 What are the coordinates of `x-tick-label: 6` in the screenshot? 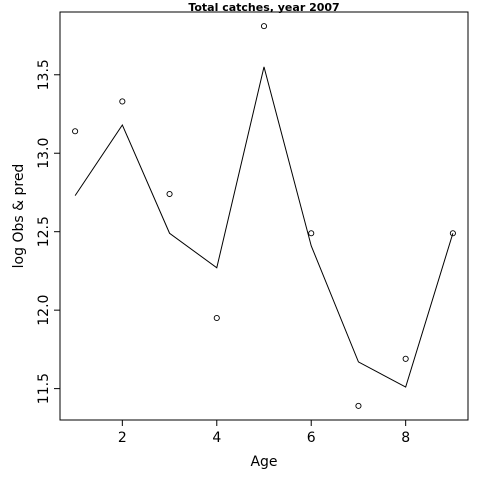 It's located at (311, 438).